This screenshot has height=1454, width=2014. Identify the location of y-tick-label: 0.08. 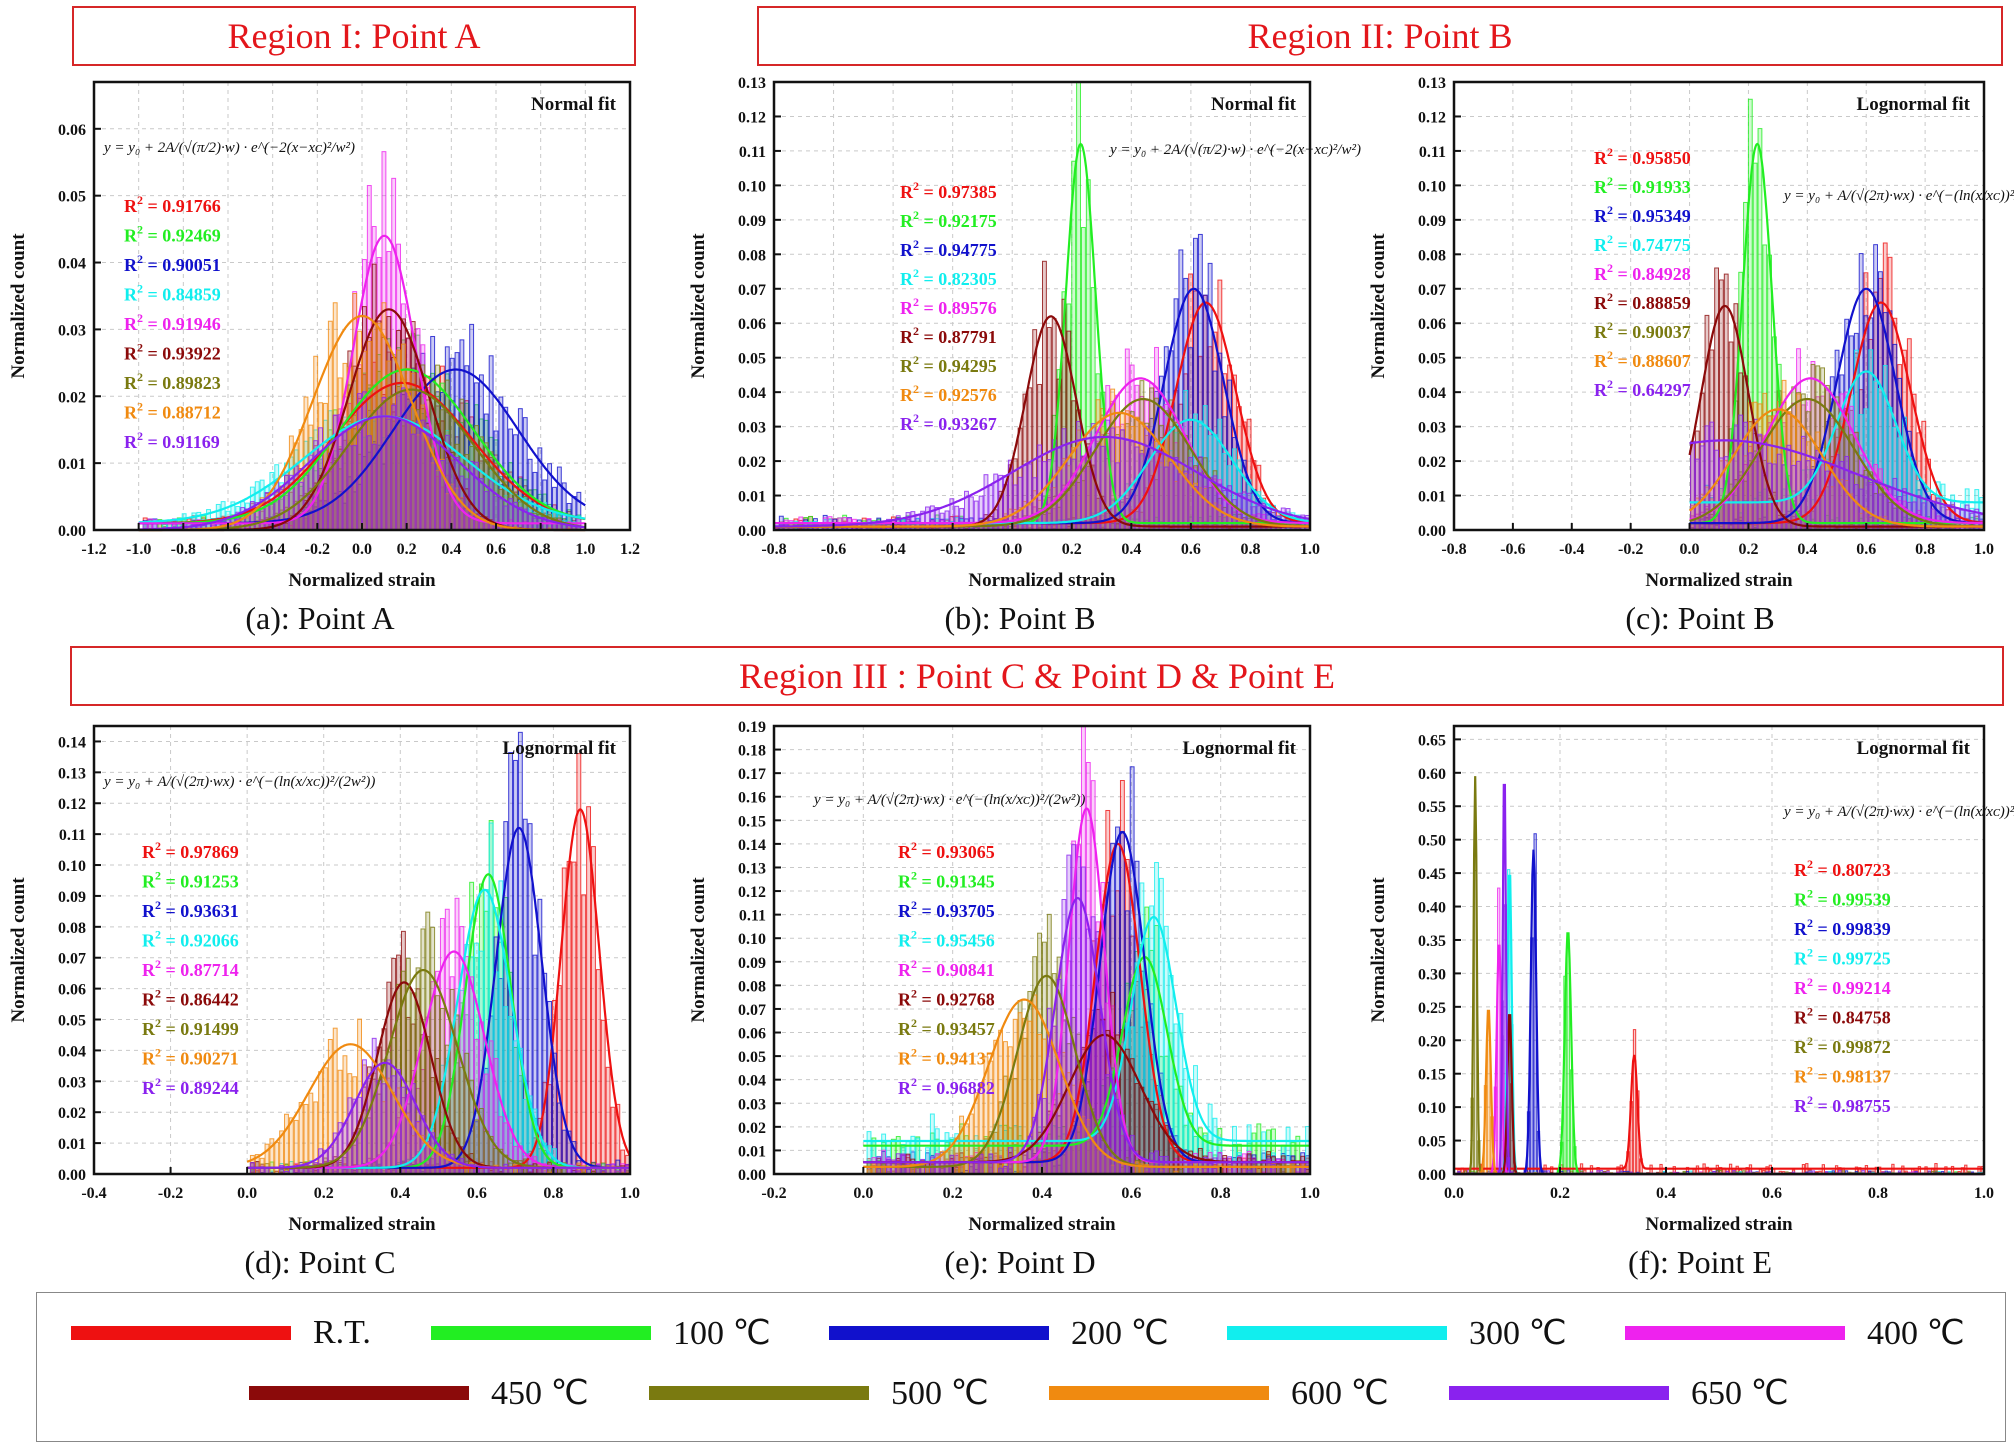
(72, 928).